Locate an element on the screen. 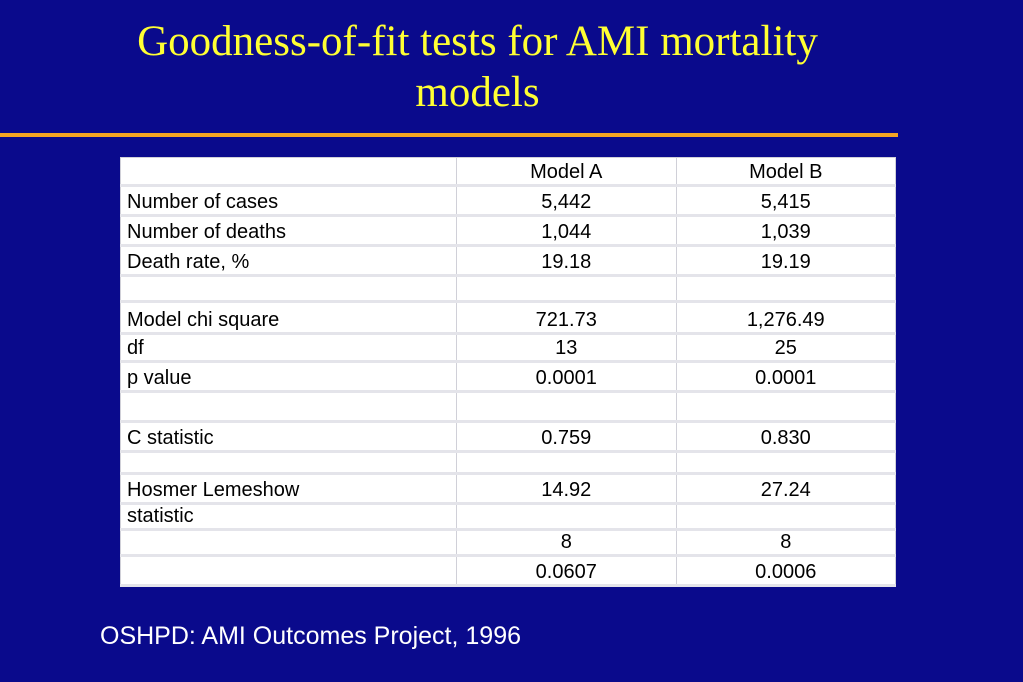 This screenshot has height=682, width=1023. table-cell-value: 5,442 is located at coordinates (566, 201).